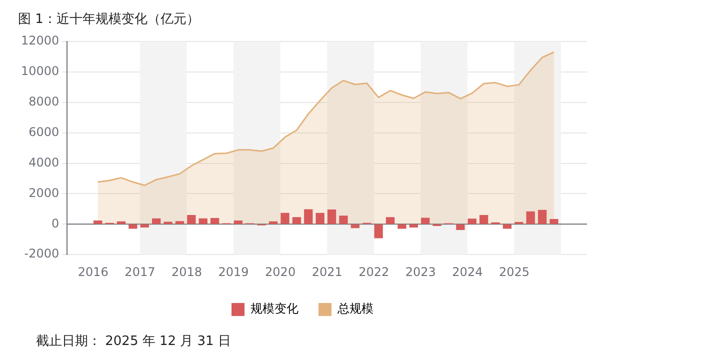 This screenshot has width=725, height=358. I want to click on legend-label: 规模变化, so click(274, 309).